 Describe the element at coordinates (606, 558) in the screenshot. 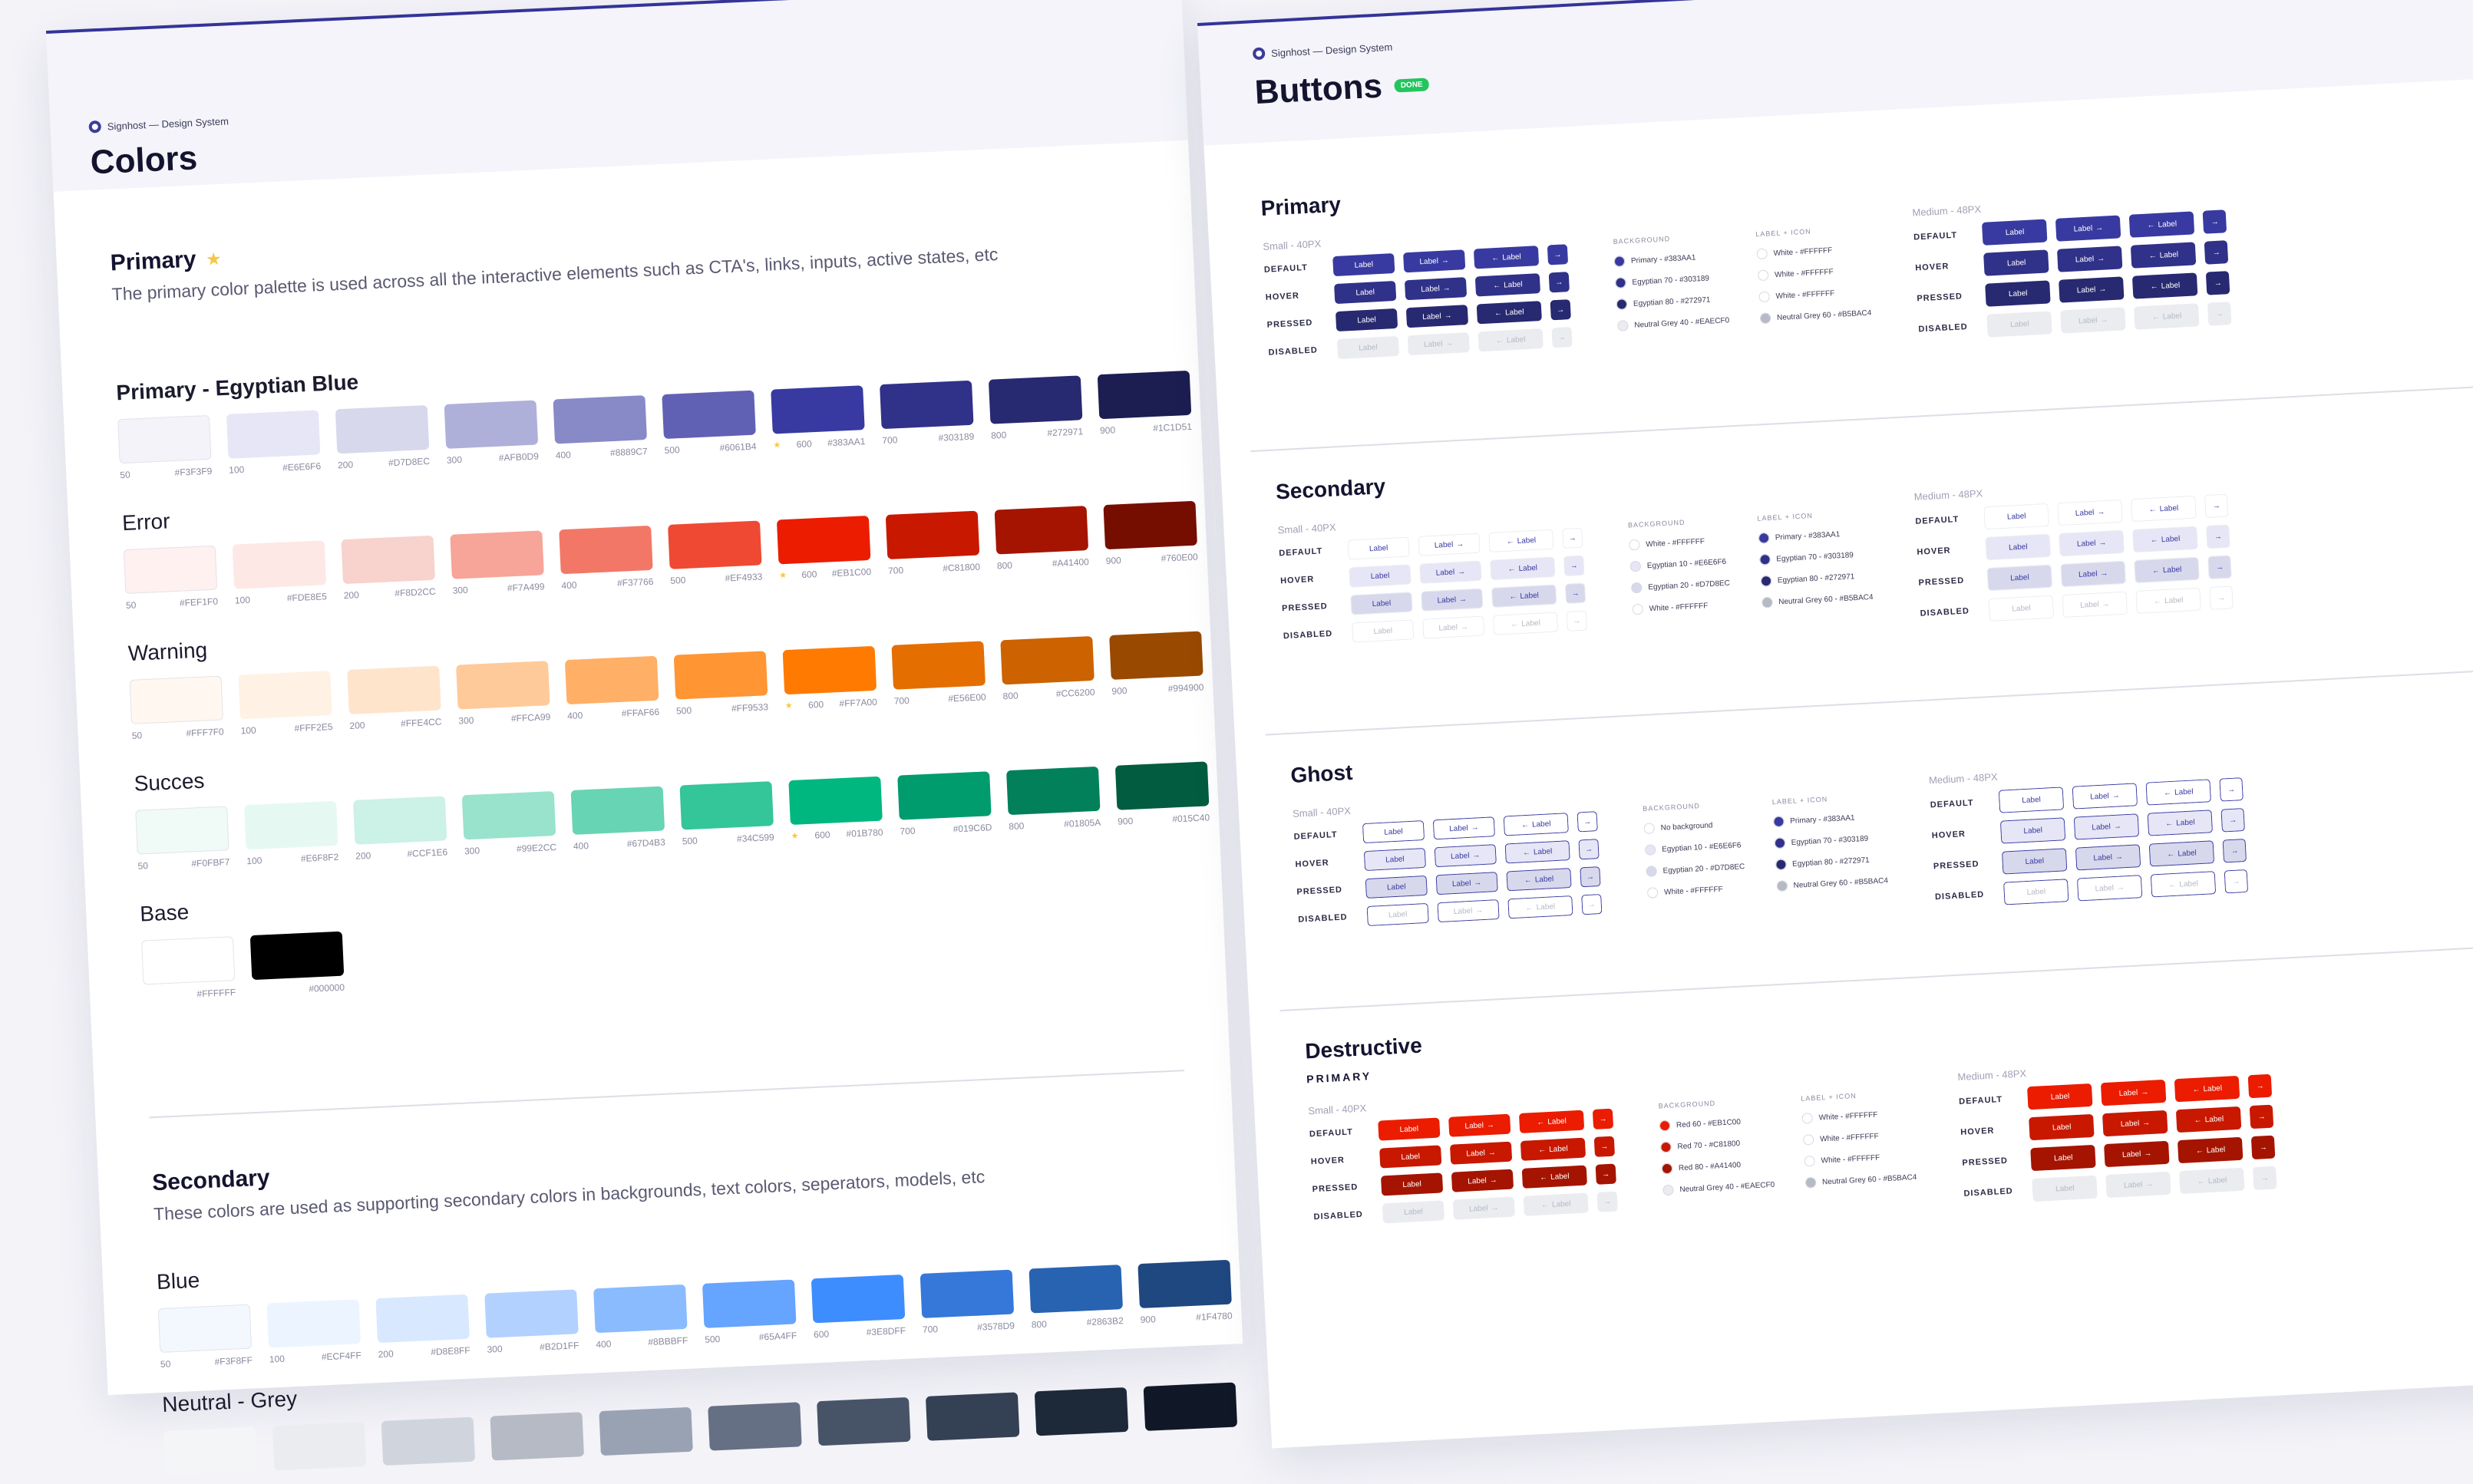

I see `swatch: 400 #F37766` at that location.